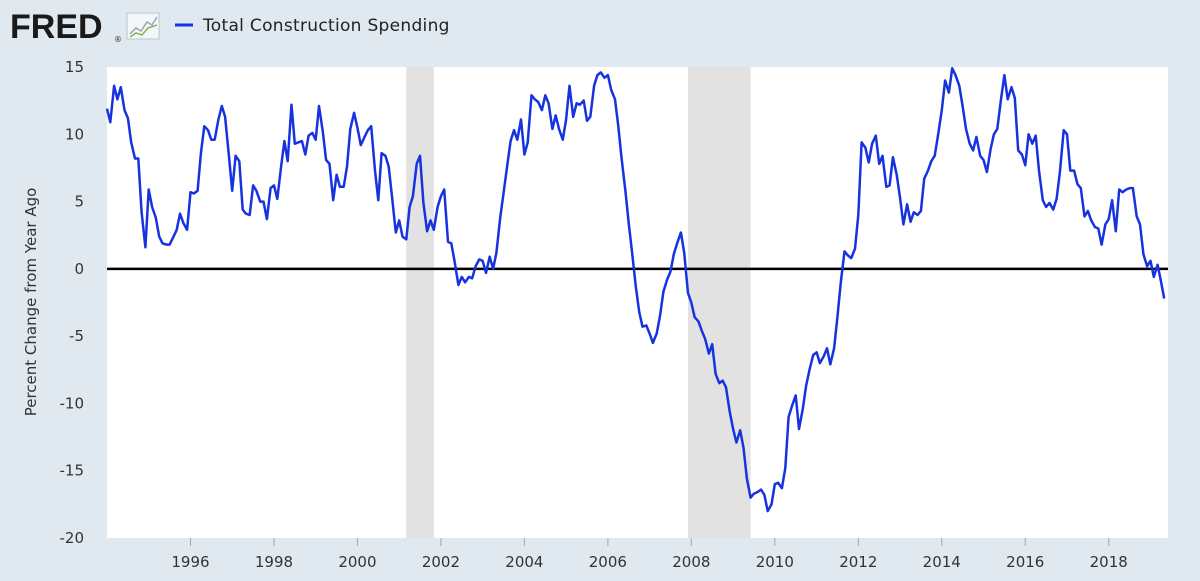 The height and width of the screenshot is (581, 1200). I want to click on line-chart-icon, so click(143, 26).